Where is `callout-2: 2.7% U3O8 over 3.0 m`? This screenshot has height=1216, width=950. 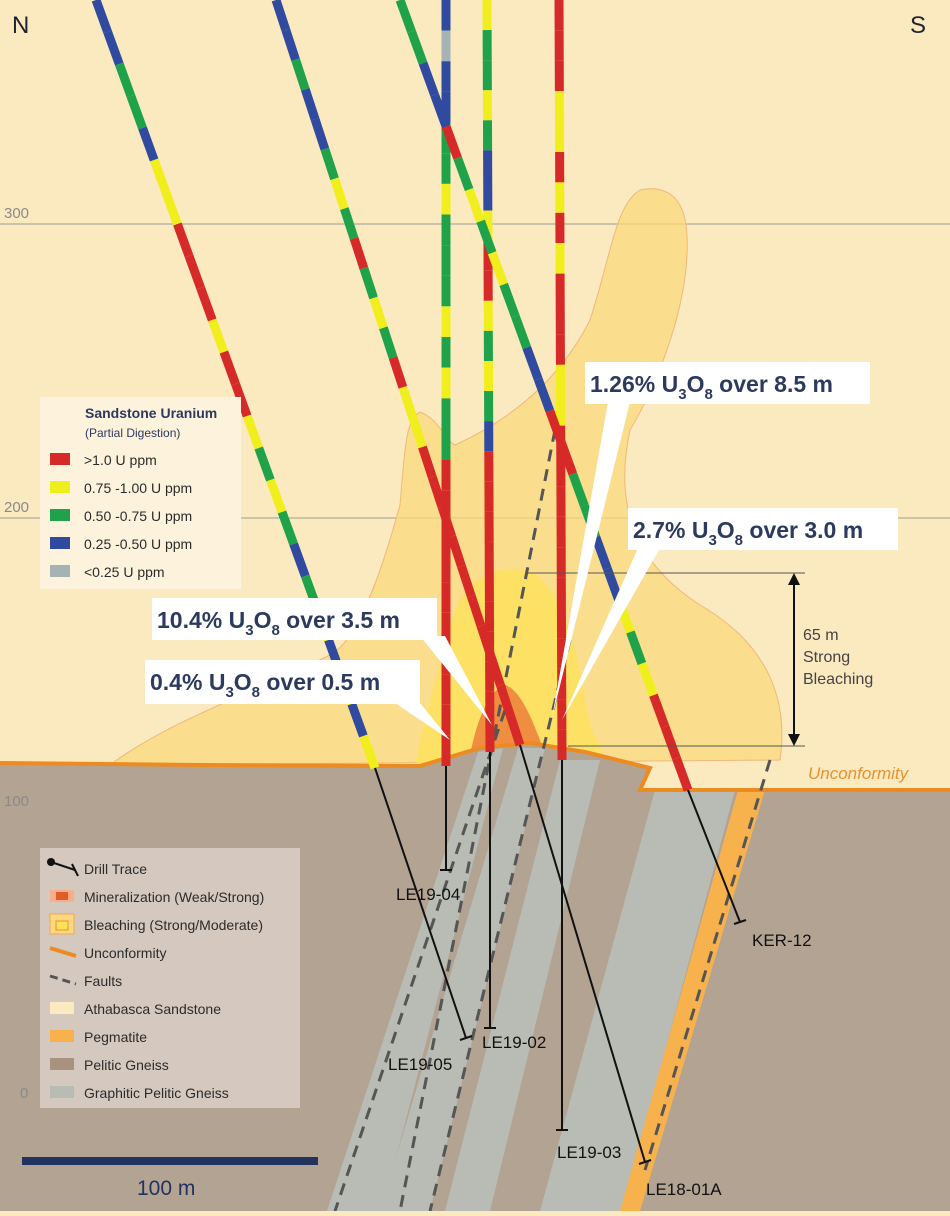 callout-2: 2.7% U3O8 over 3.0 m is located at coordinates (763, 529).